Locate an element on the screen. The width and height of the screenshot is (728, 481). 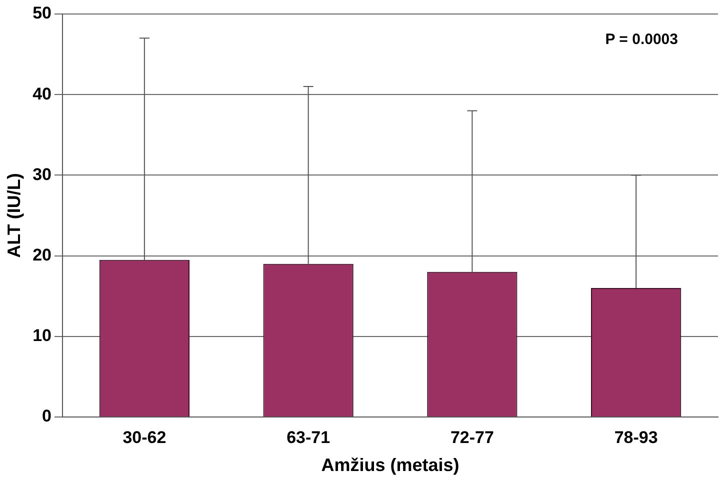
x-tick-label: 72-77 is located at coordinates (472, 437).